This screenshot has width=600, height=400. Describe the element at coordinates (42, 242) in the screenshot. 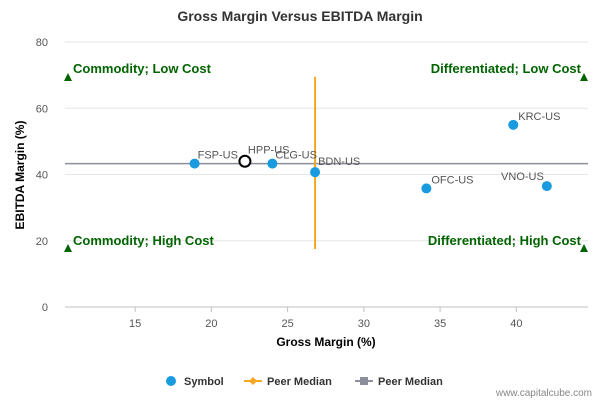

I see `y-tick-label-20: 20` at that location.